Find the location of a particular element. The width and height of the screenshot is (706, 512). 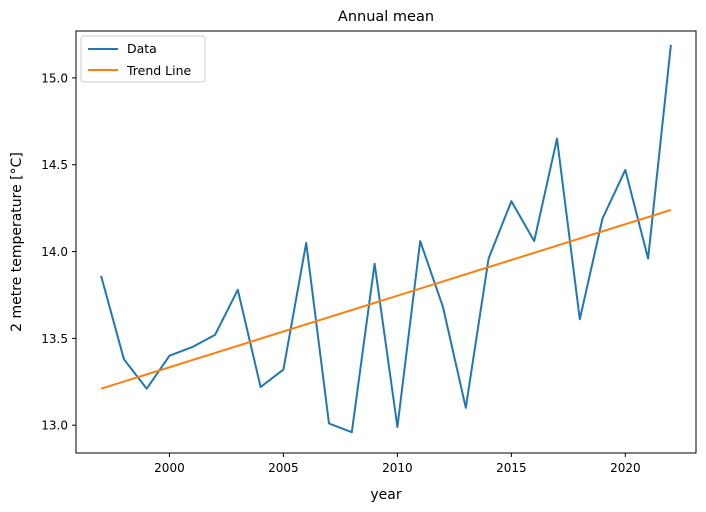

x-axis-label: year is located at coordinates (385, 495).